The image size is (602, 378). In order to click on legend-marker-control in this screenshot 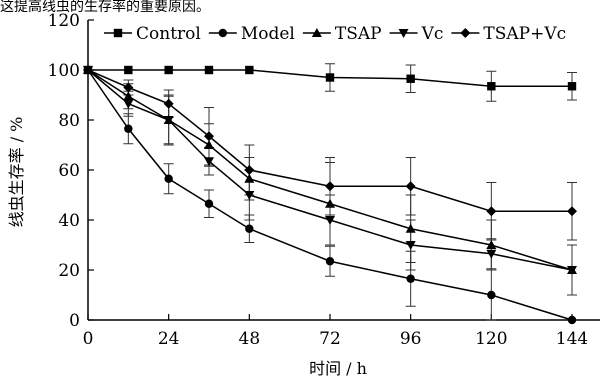, I will do `click(118, 33)`.